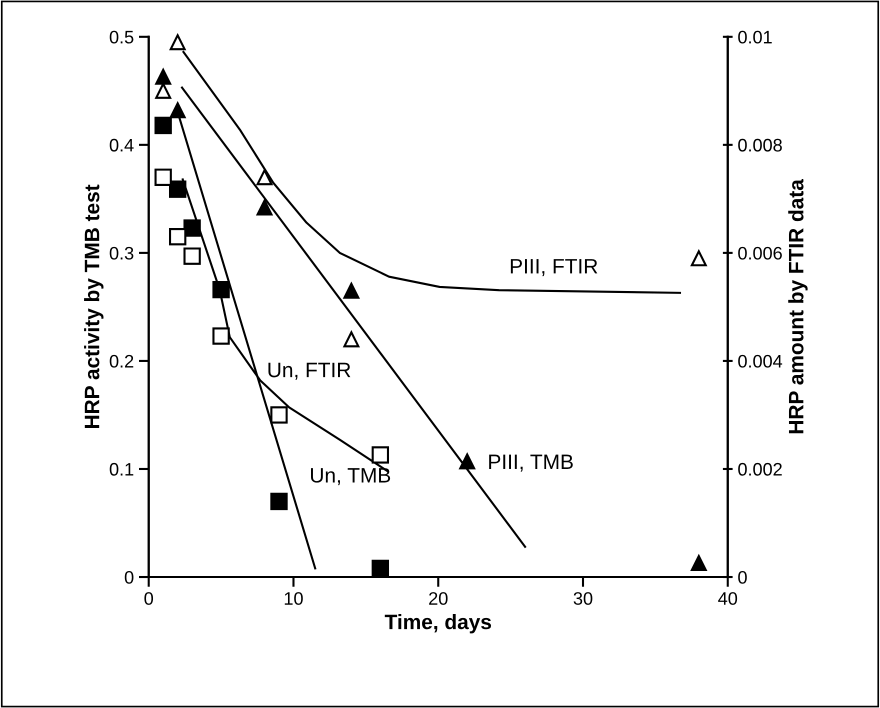 The image size is (880, 708). I want to click on y2-tick-label: 0.008, so click(760, 145).